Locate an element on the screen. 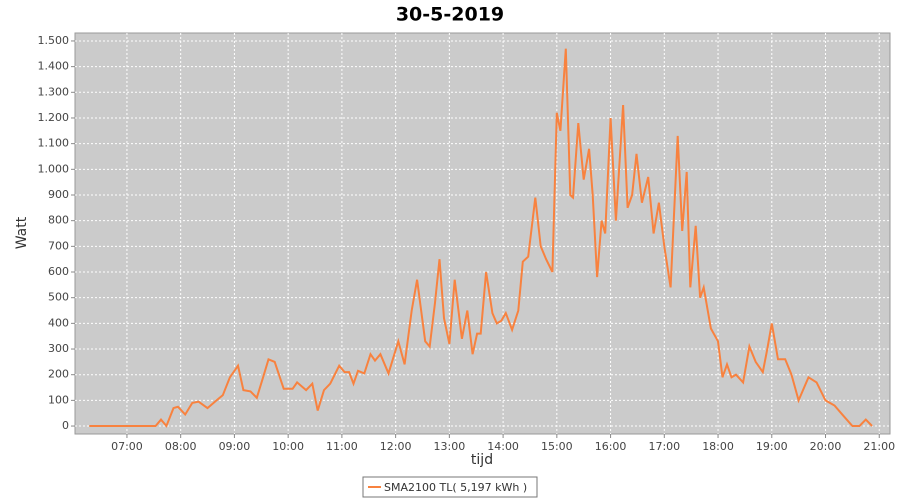  legend is located at coordinates (450, 487).